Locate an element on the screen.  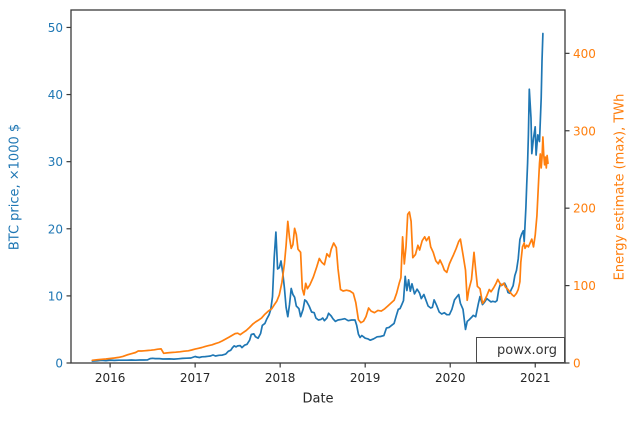
watermark-box: powx.org is located at coordinates (520, 350).